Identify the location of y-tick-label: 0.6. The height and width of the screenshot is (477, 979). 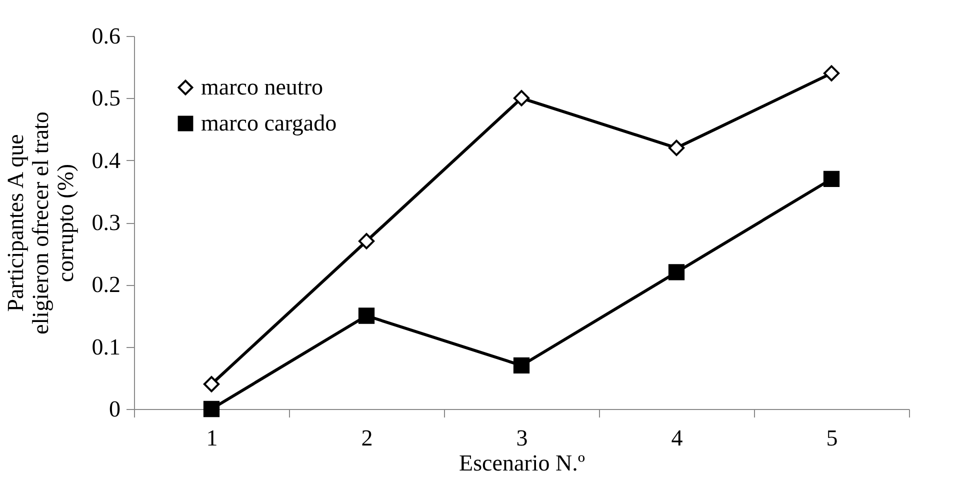
(106, 36).